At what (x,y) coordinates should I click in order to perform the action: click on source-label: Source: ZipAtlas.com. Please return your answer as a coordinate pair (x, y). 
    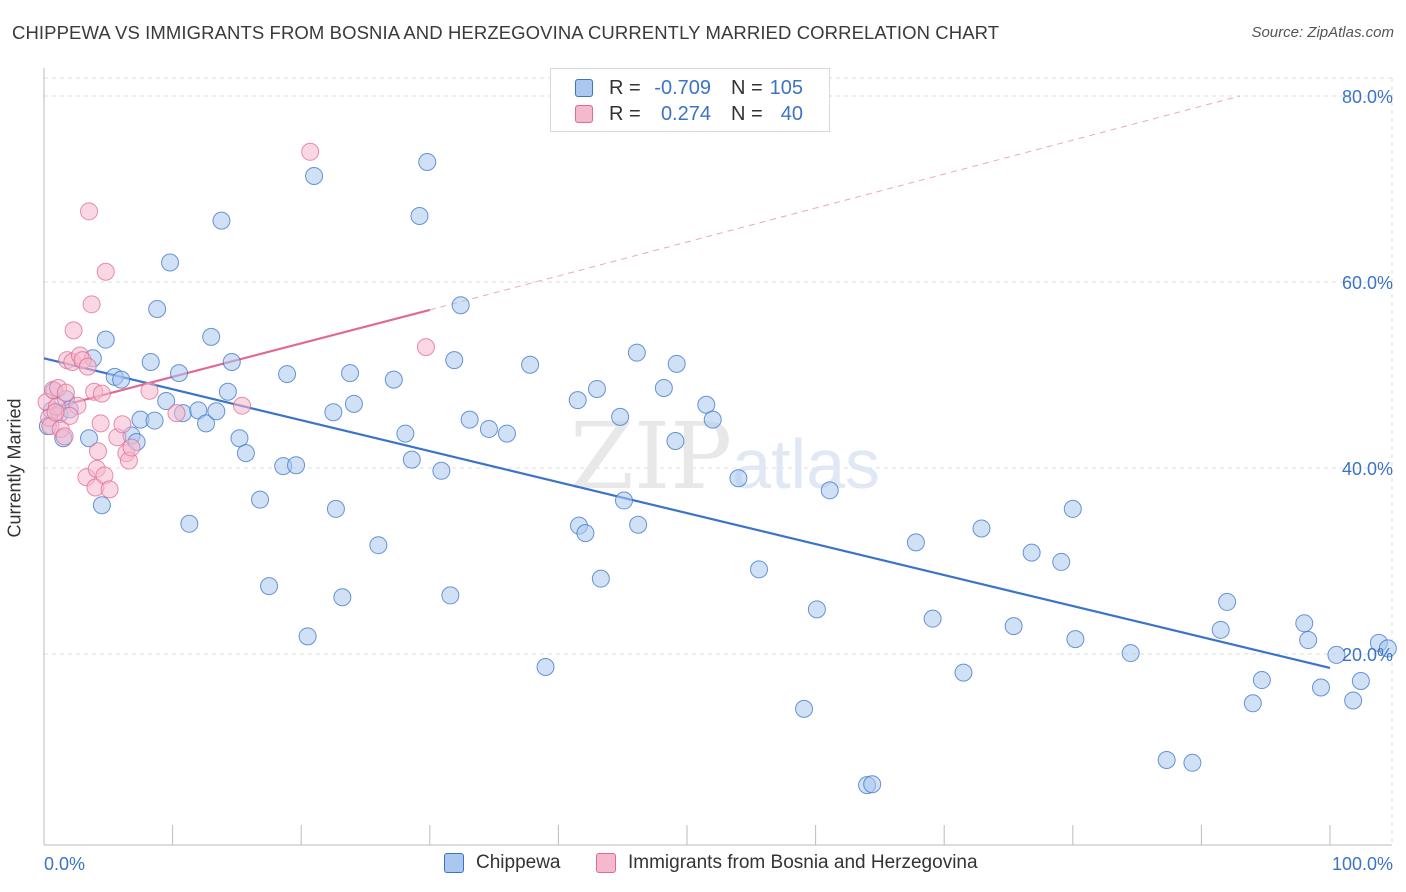
    Looking at the image, I should click on (1322, 32).